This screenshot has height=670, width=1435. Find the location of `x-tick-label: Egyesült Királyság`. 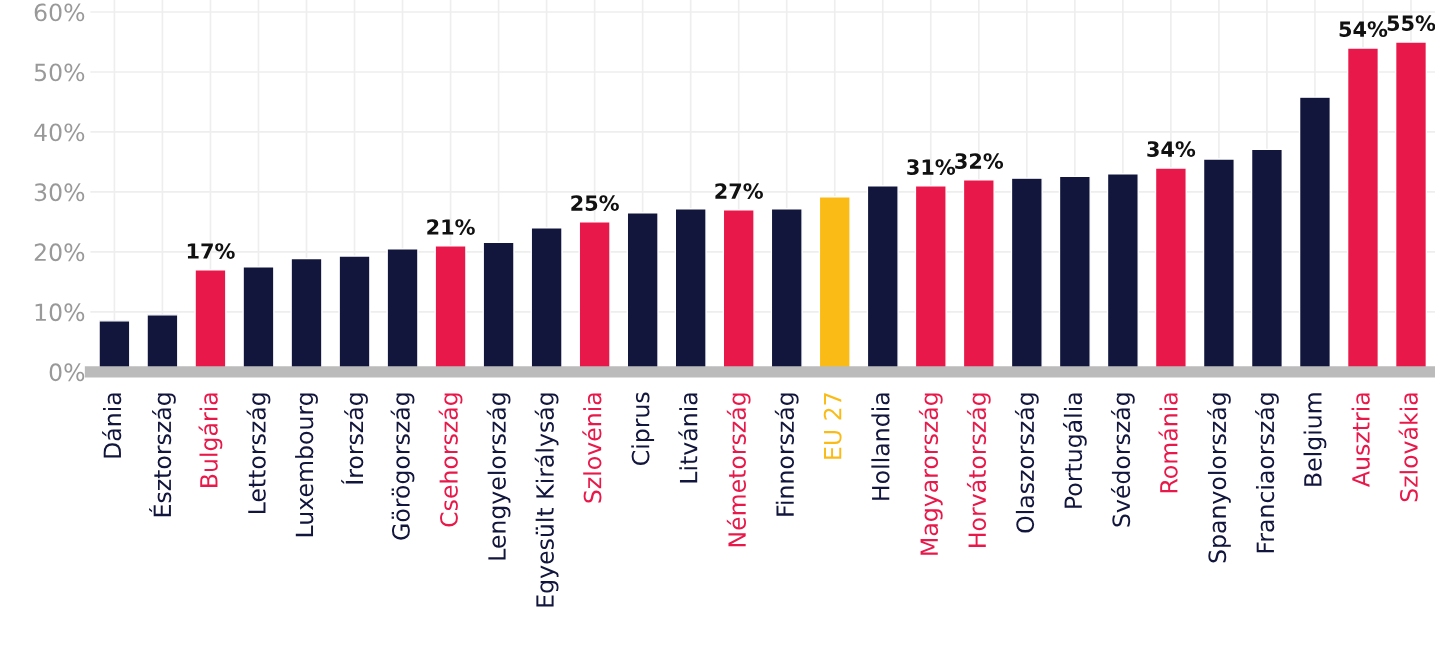

x-tick-label: Egyesült Királyság is located at coordinates (546, 500).